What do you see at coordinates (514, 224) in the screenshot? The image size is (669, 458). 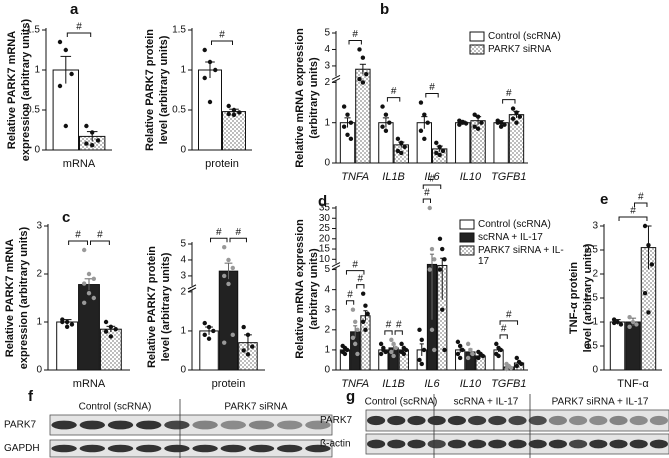 I see `legend-item: Control (scRNA)` at bounding box center [514, 224].